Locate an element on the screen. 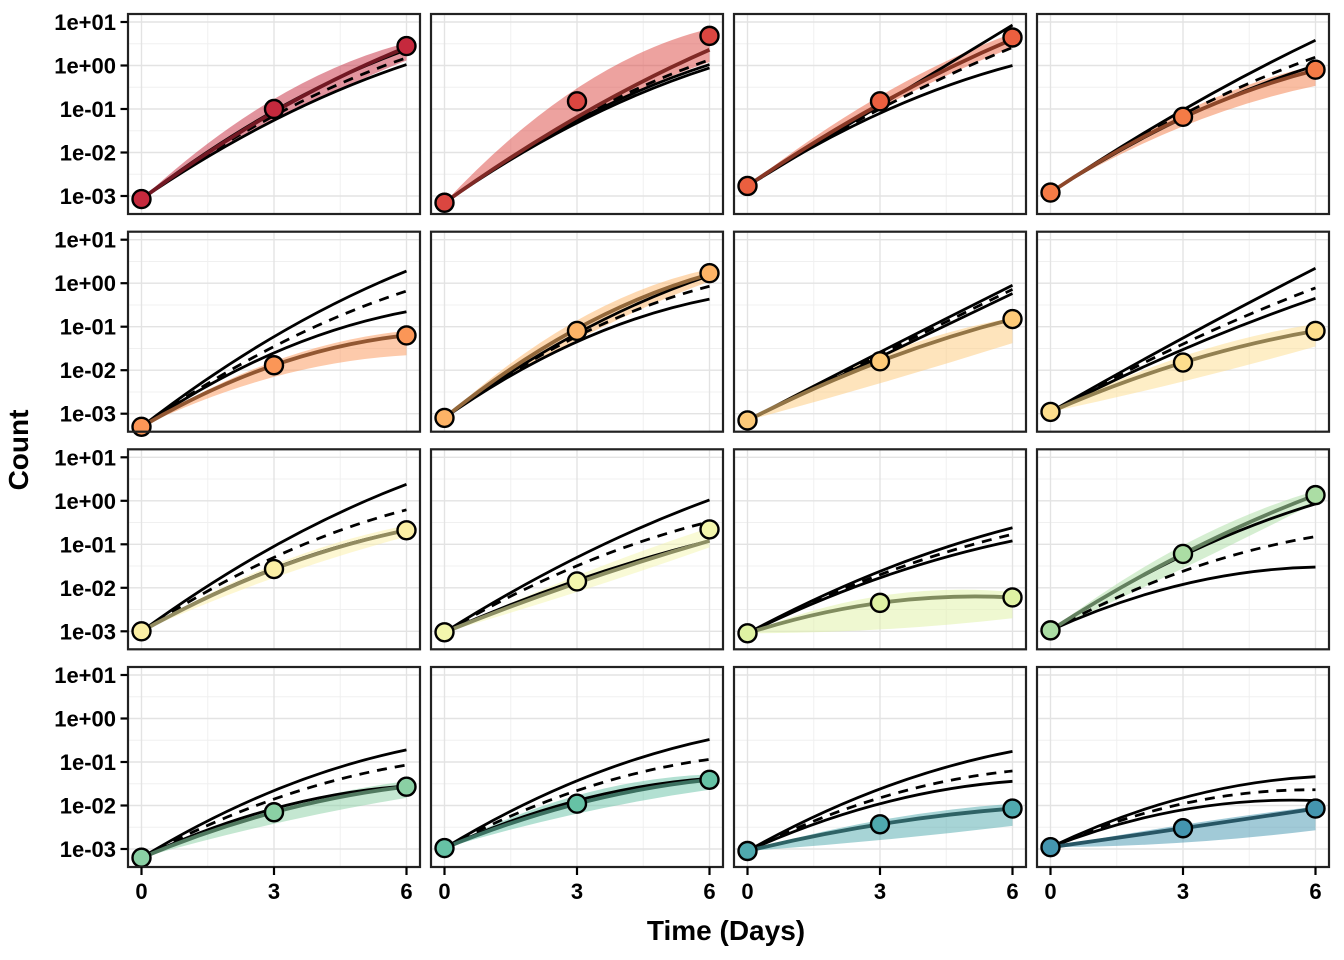  facet-r2c4 is located at coordinates (1183, 331).